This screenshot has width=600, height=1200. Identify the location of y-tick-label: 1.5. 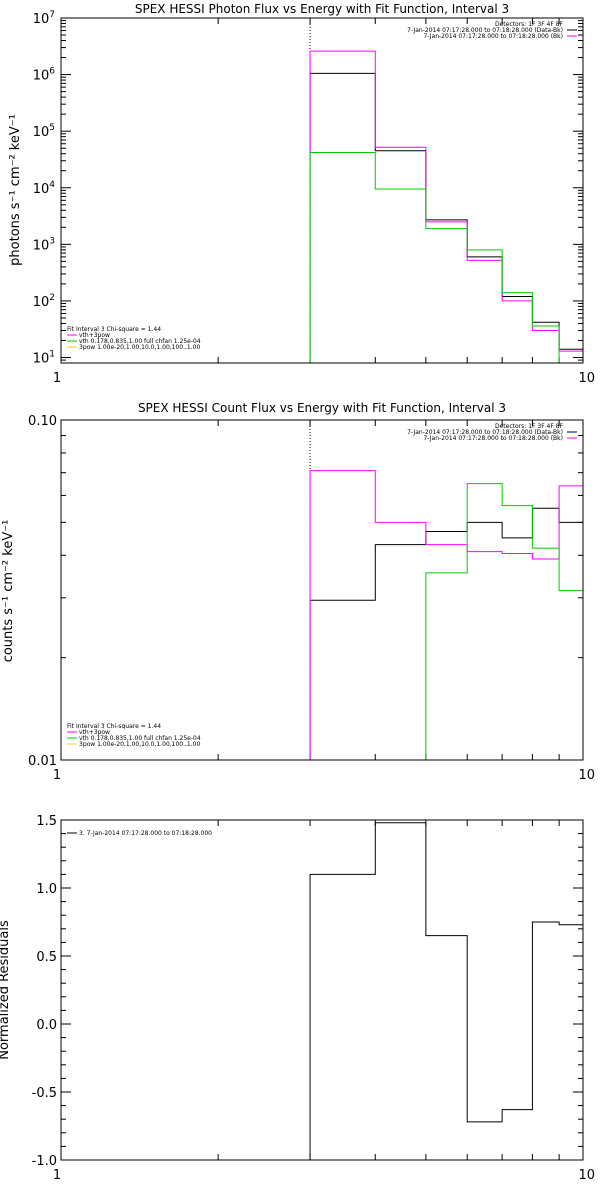
(46, 821).